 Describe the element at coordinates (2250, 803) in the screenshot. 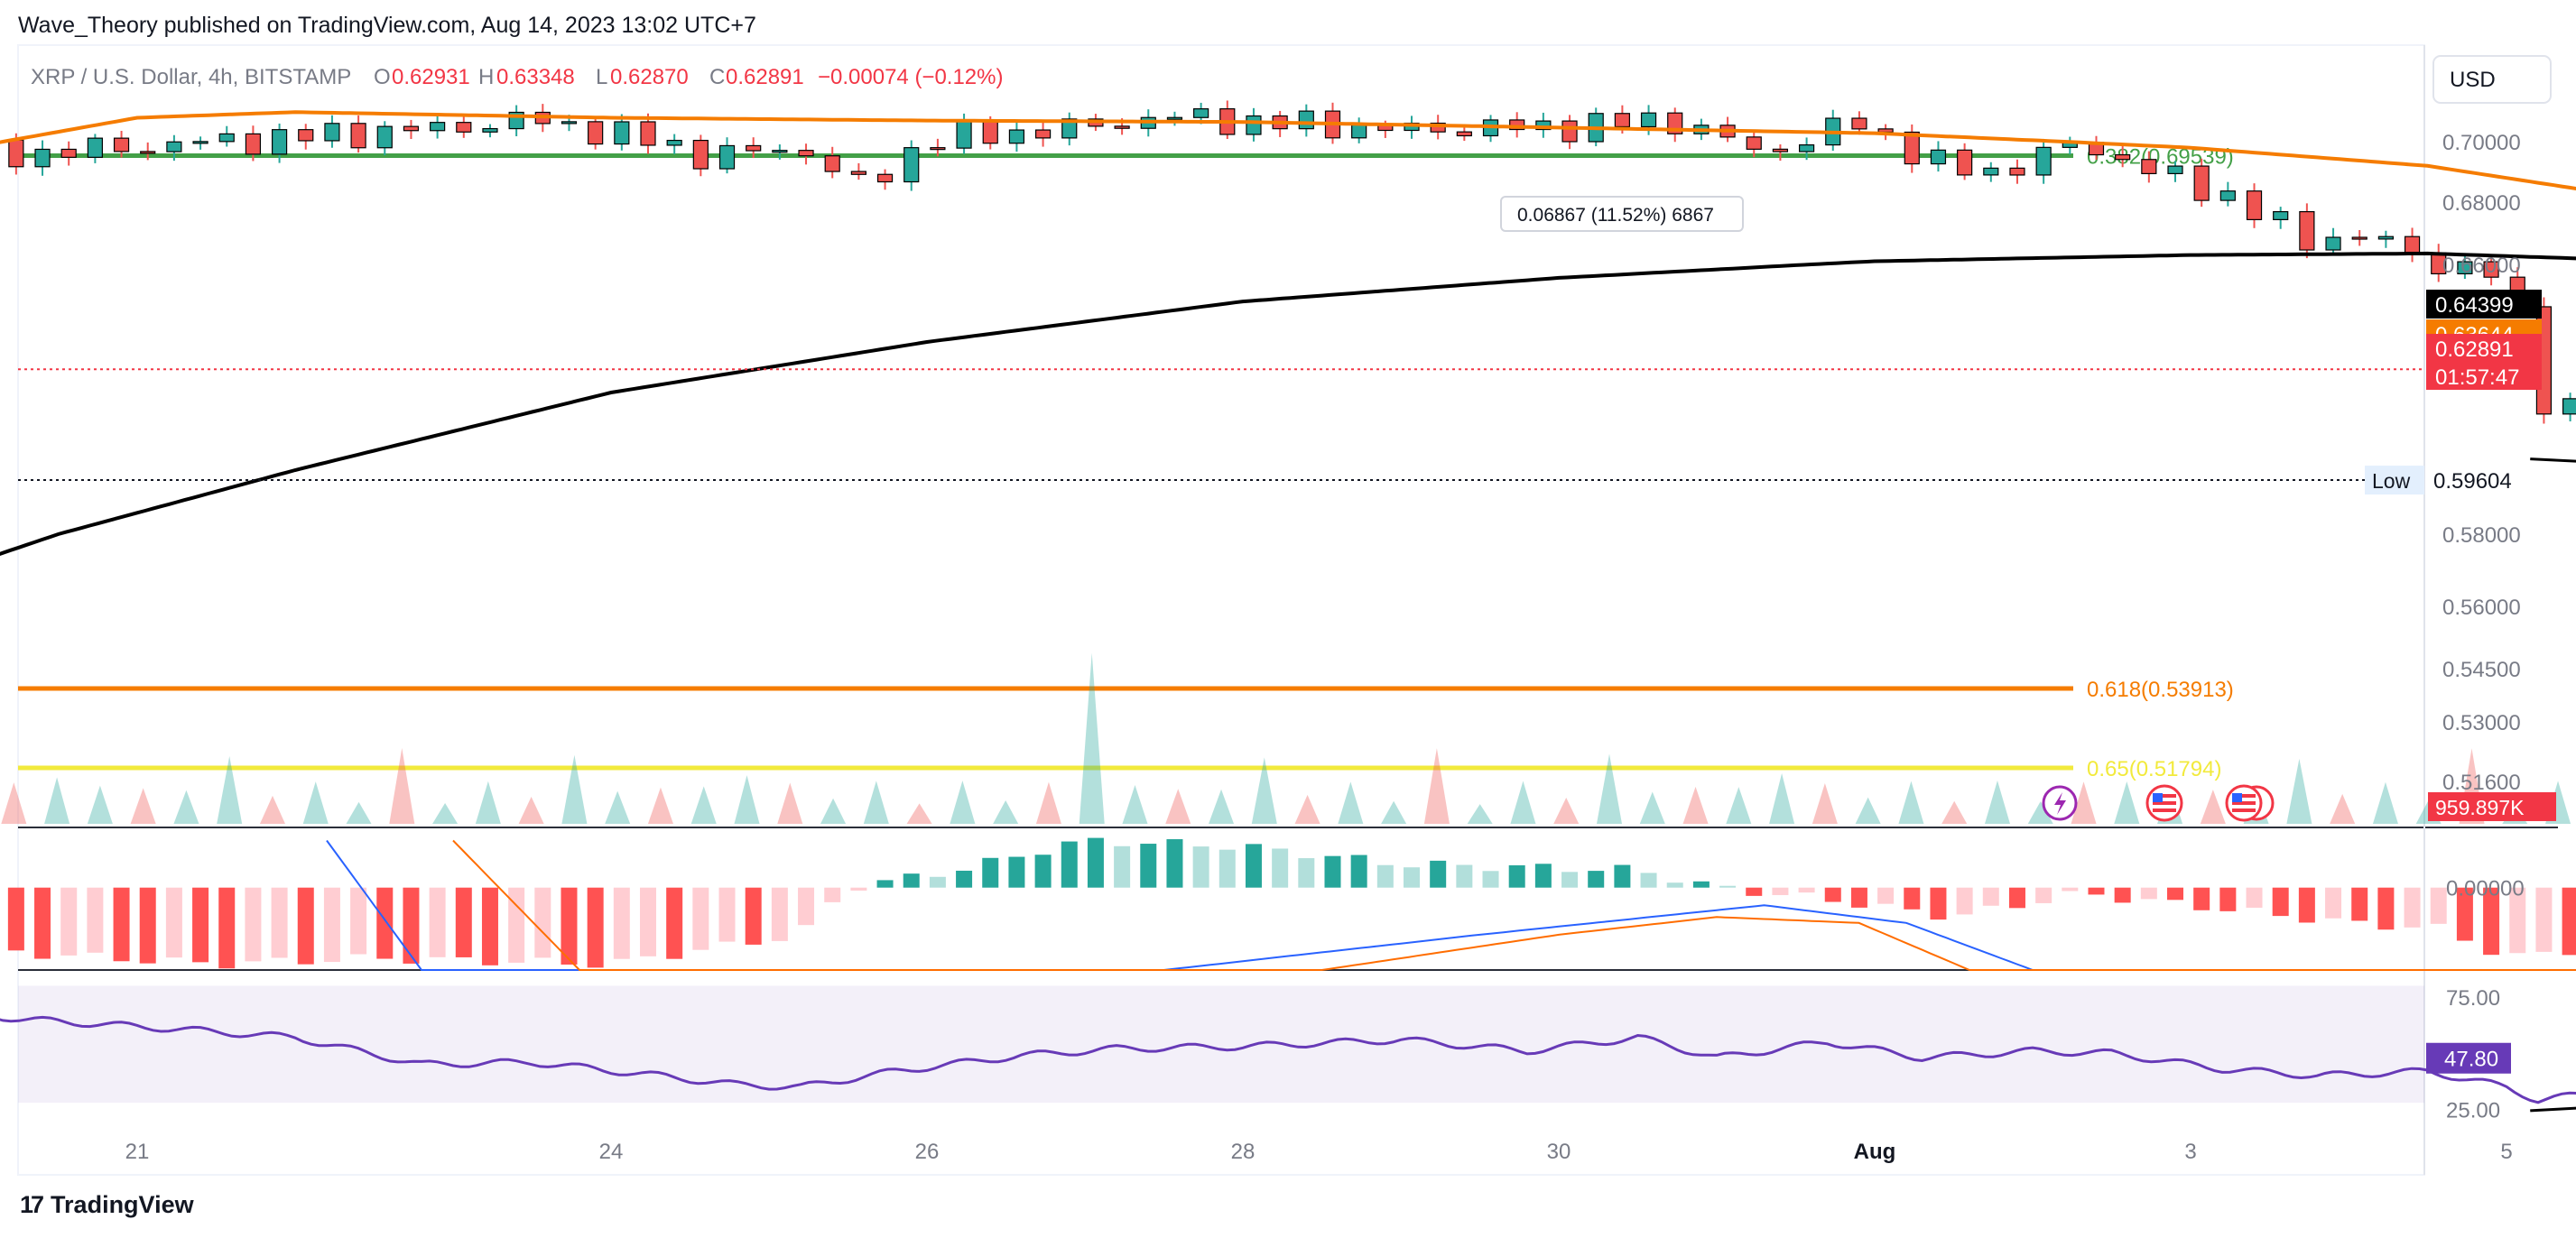

I see `us-flag-stack-icon` at that location.